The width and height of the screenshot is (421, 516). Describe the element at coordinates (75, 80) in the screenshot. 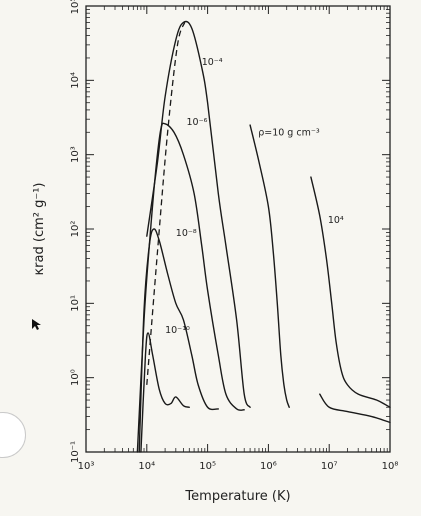

I see `y-tick-label: 10⁴` at that location.